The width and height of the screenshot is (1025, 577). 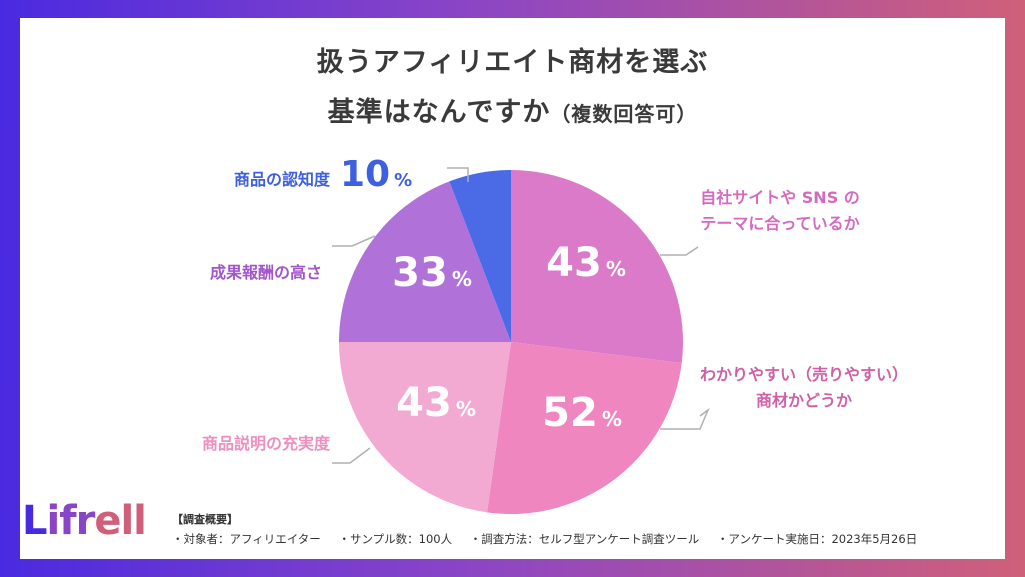 I want to click on chart-title-line2: 基準はなんですか（複数回答可）, so click(x=512, y=109).